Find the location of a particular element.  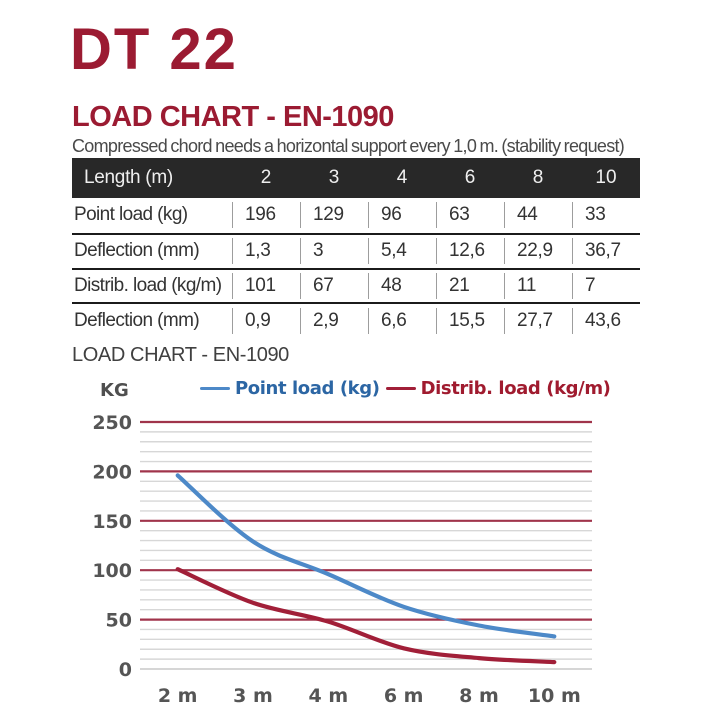

y-axis-tick-label: 50 is located at coordinates (119, 621).